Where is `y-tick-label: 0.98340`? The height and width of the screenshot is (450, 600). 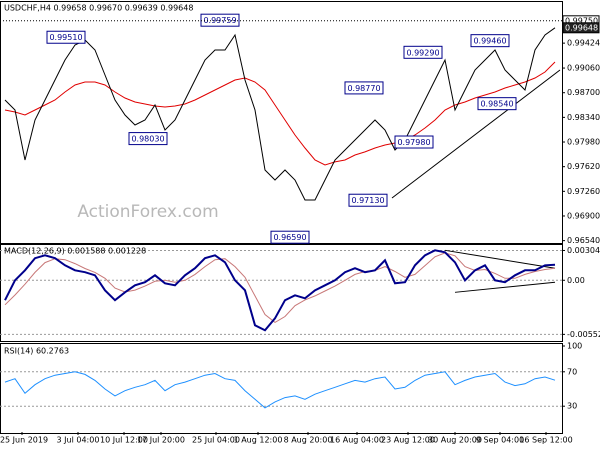 y-tick-label: 0.98340 is located at coordinates (583, 117).